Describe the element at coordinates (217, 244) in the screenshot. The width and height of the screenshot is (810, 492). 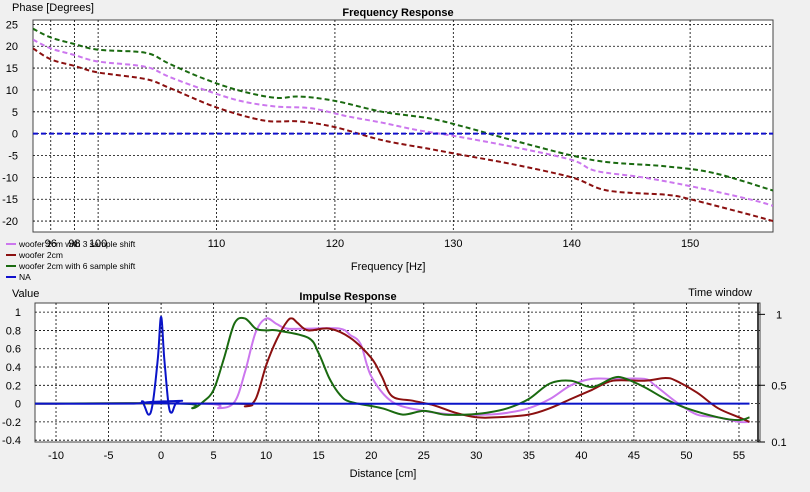
I see `x-tick-label: 110` at that location.